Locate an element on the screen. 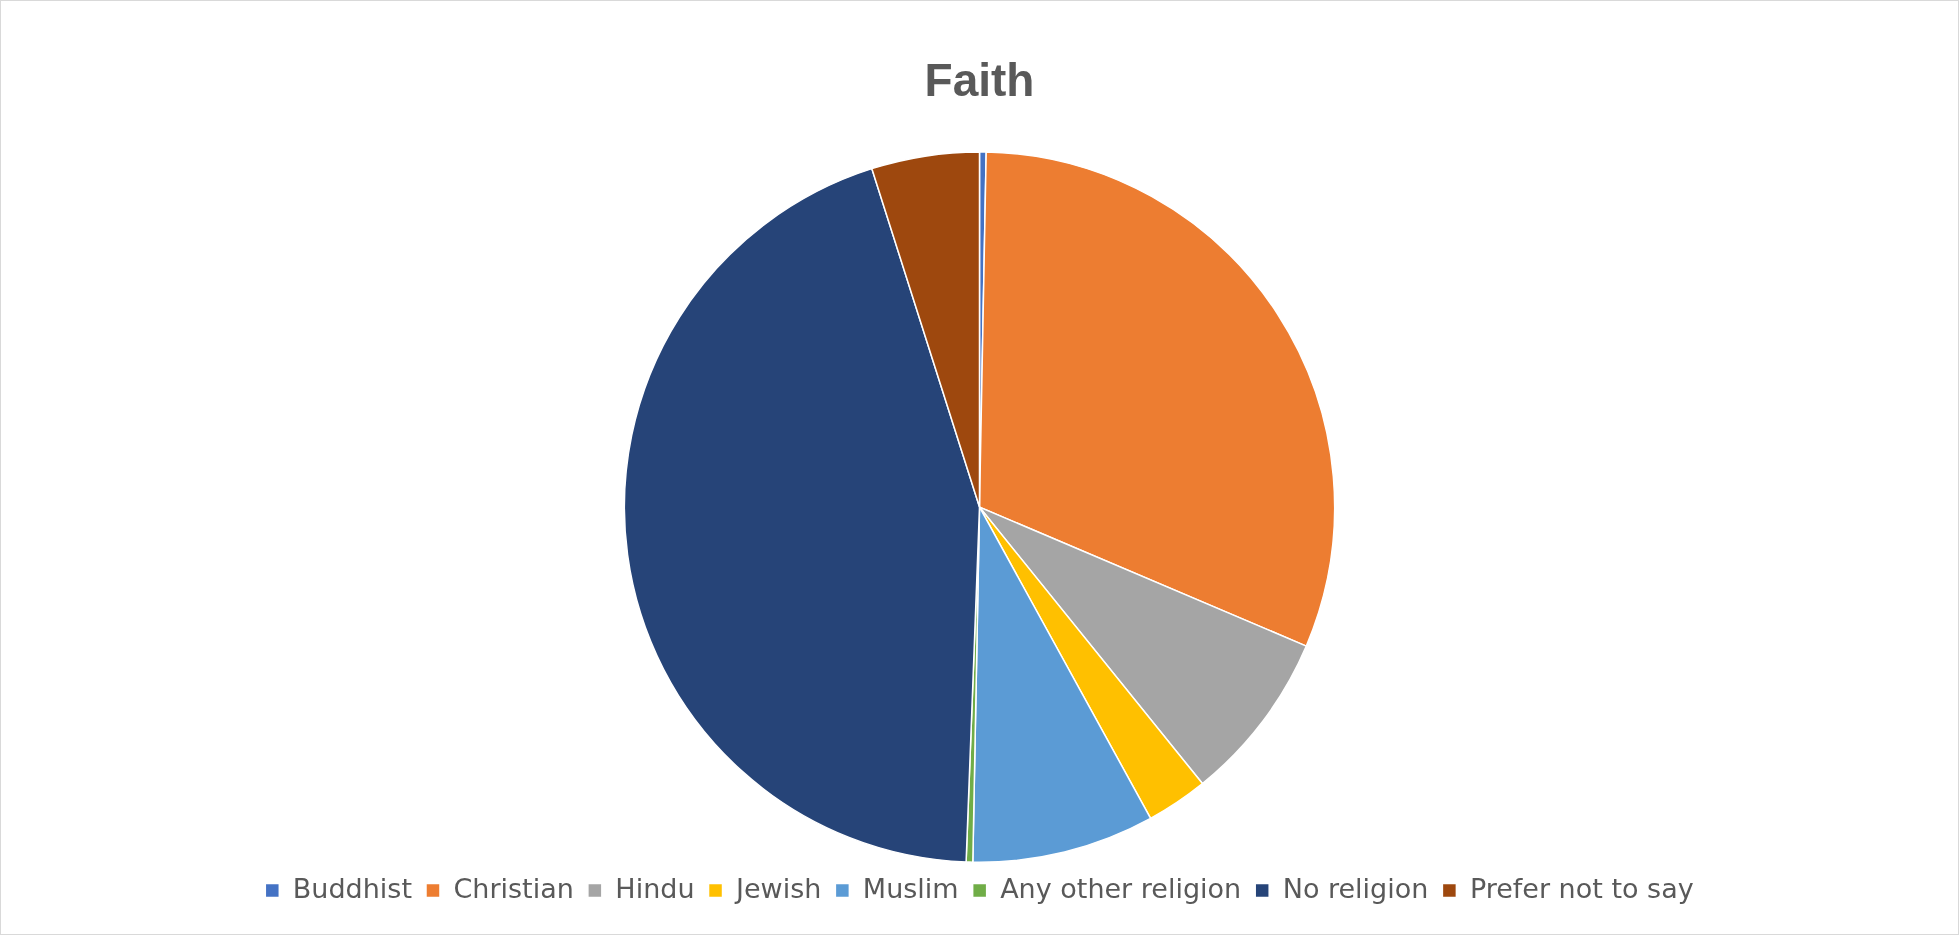 Image resolution: width=1959 pixels, height=935 pixels. legend-label: Christian is located at coordinates (513, 888).